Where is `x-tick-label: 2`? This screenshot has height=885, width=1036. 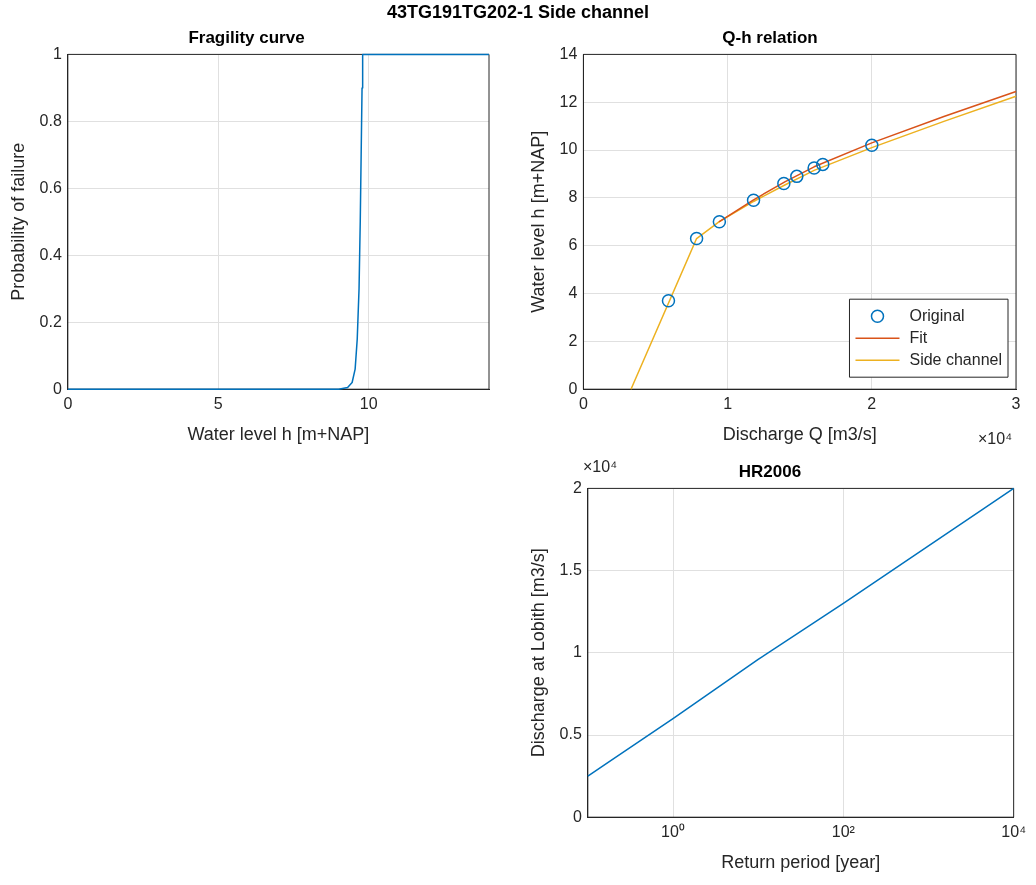 x-tick-label: 2 is located at coordinates (872, 404).